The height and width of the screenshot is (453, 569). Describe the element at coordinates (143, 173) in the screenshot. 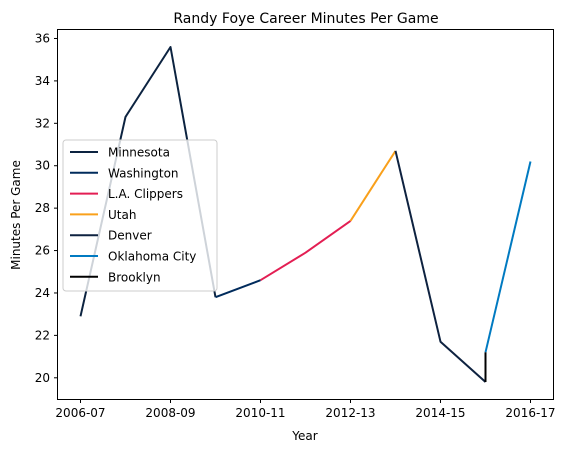

I see `legend-label: Washington` at that location.